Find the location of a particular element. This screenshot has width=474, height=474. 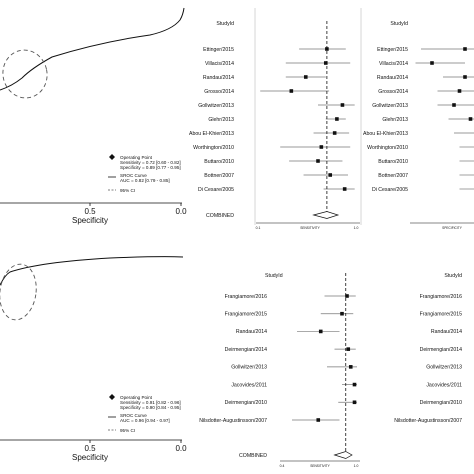

forest-tick-label: 0.4 is located at coordinates (282, 466).